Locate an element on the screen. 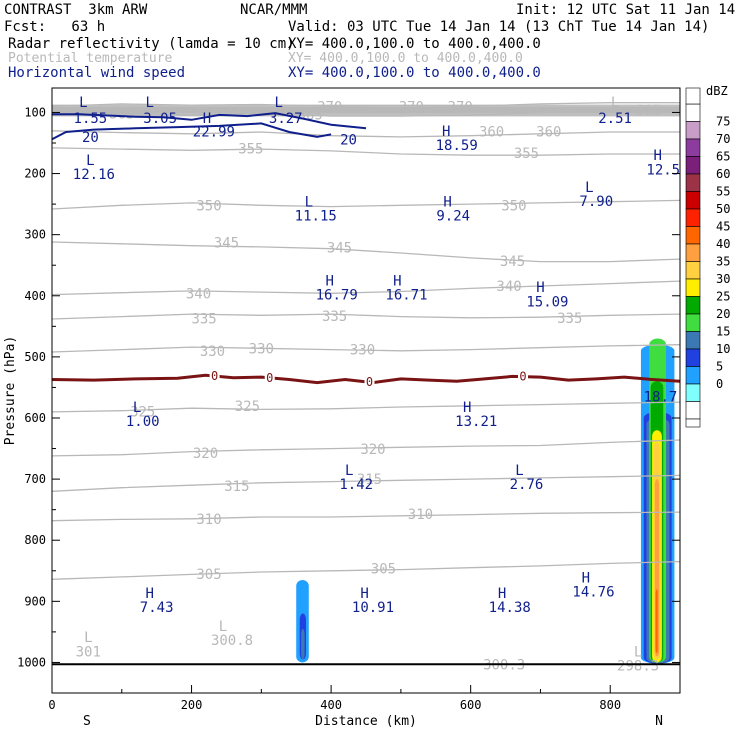 This screenshot has width=740, height=740. field-theta-xy: XY= 400.0,100.0 to 400.0,400.0 is located at coordinates (405, 58).